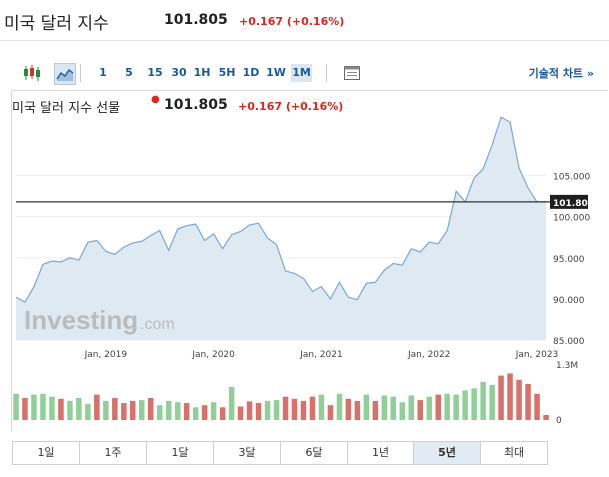 The height and width of the screenshot is (477, 609). I want to click on x-tick-label: Jan, 2023, so click(537, 355).